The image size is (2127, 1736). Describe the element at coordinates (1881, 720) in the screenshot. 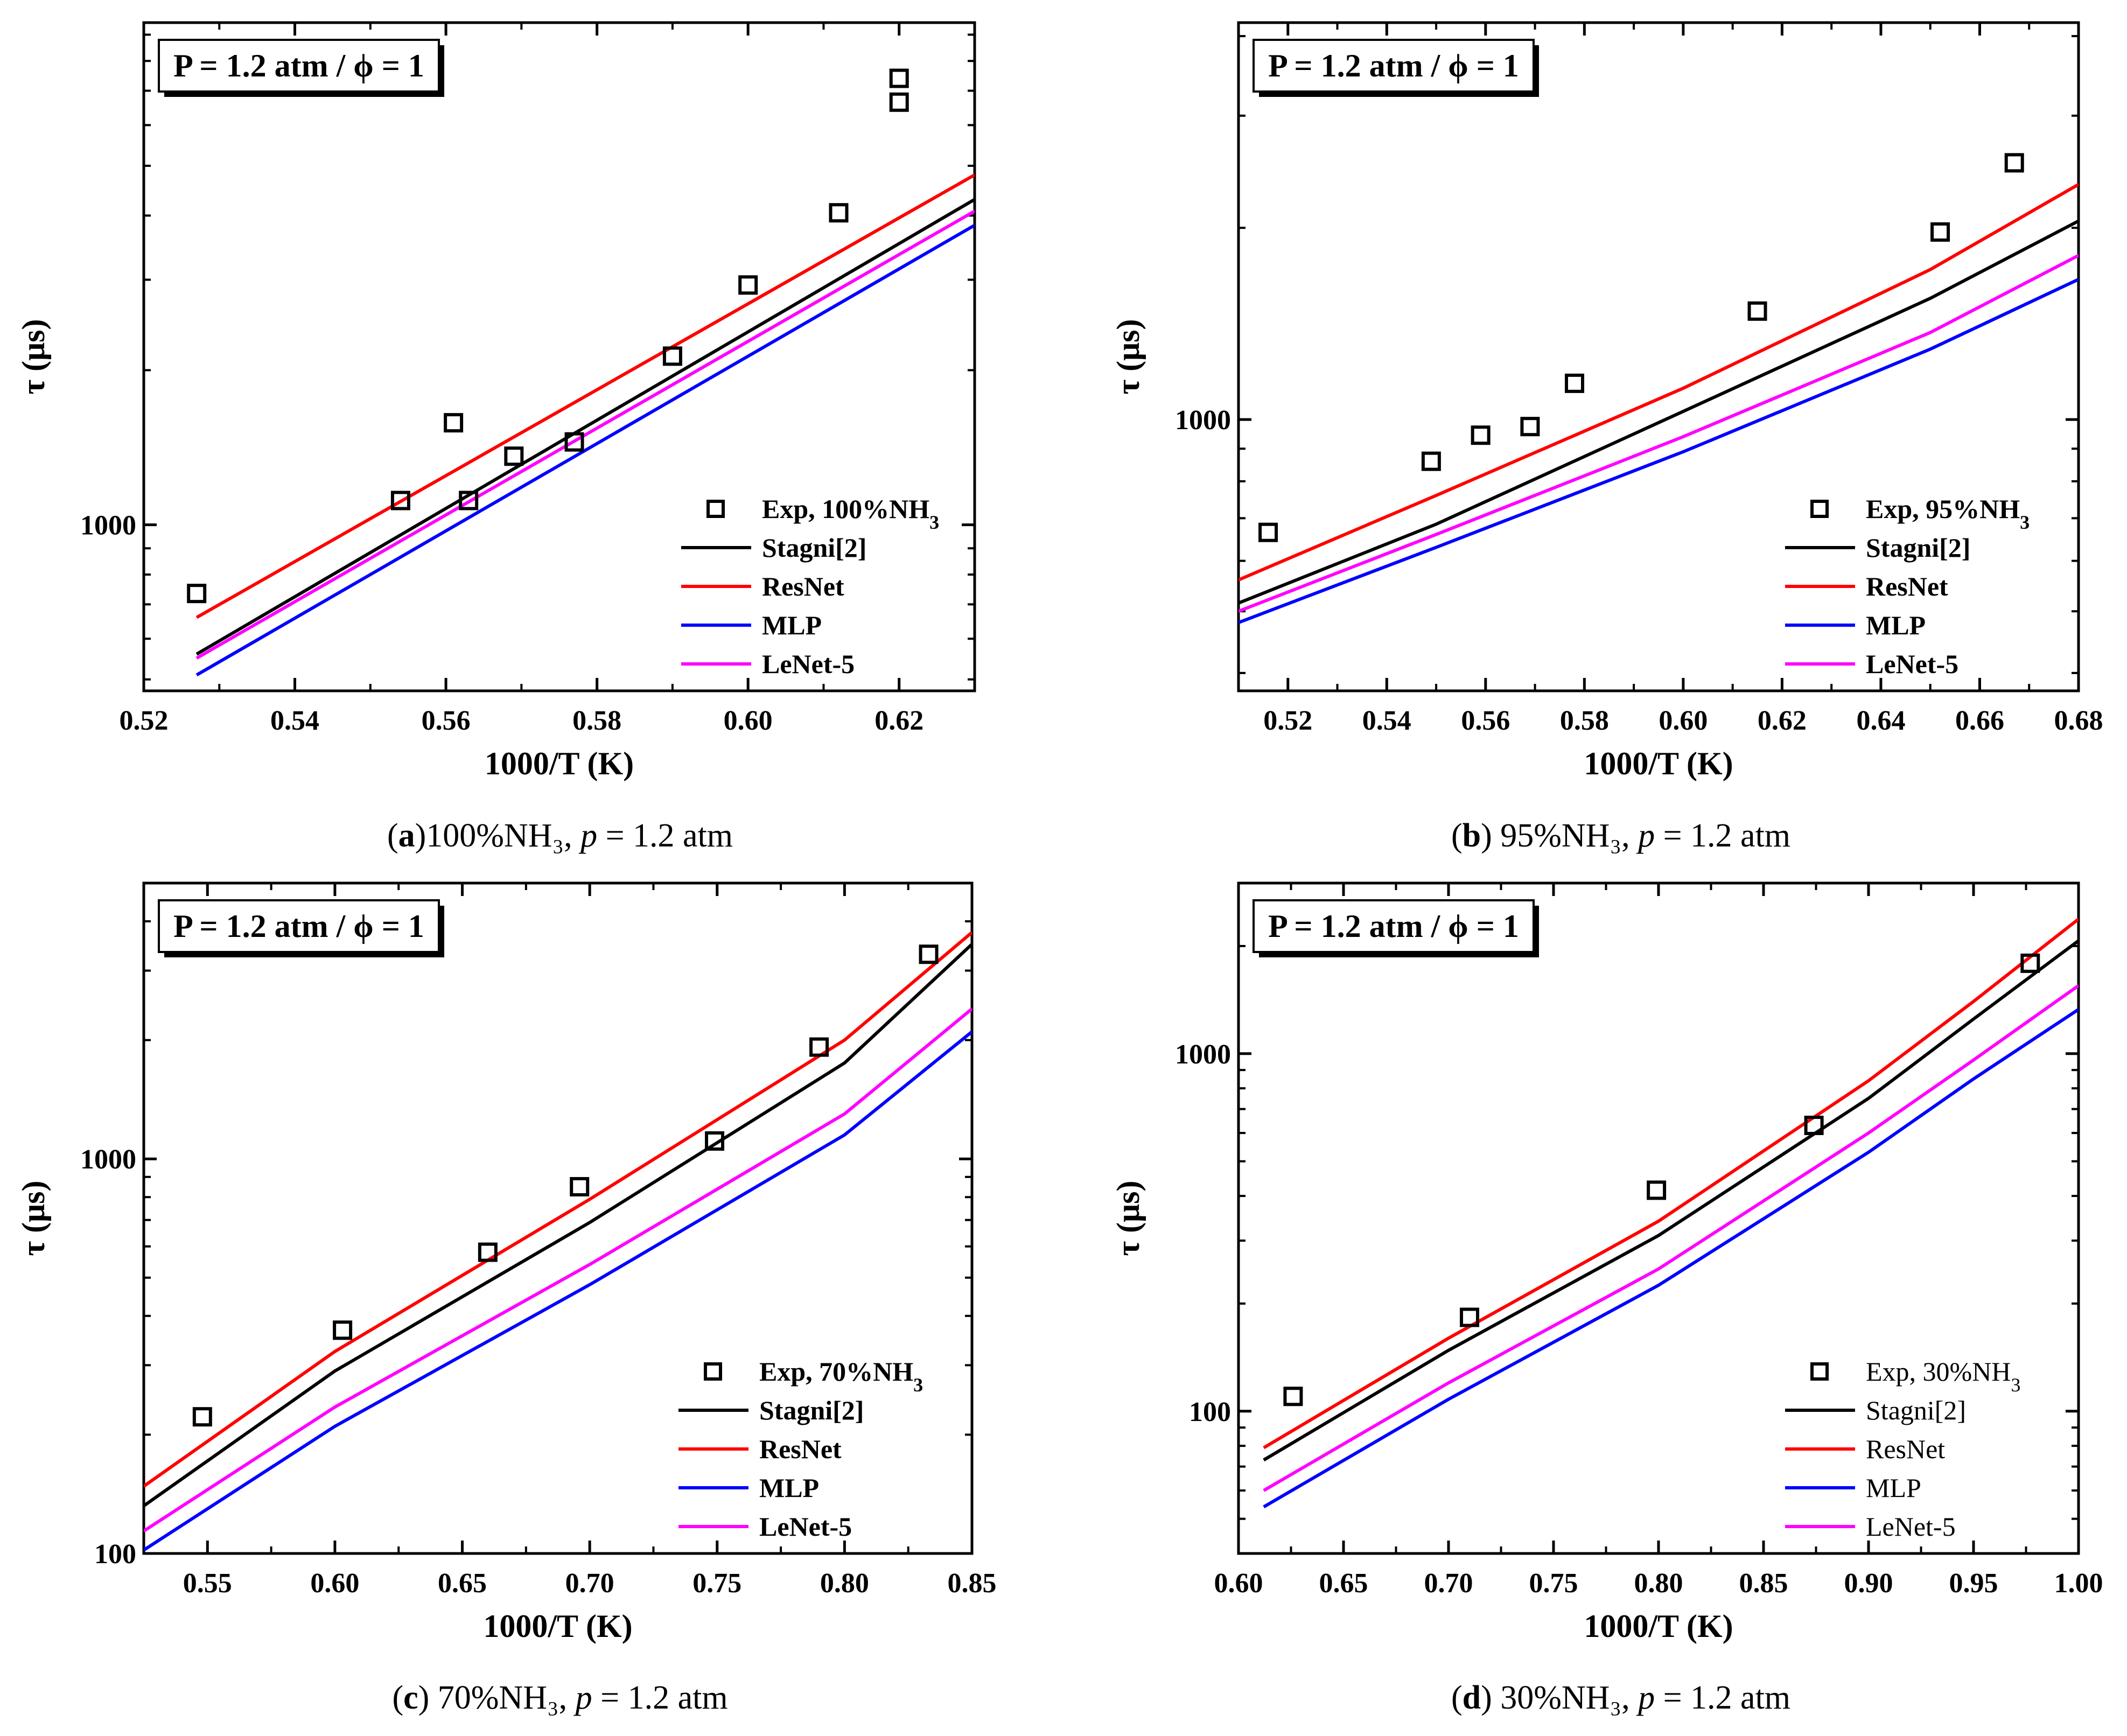

I see `x-tick-label: 0.64` at that location.